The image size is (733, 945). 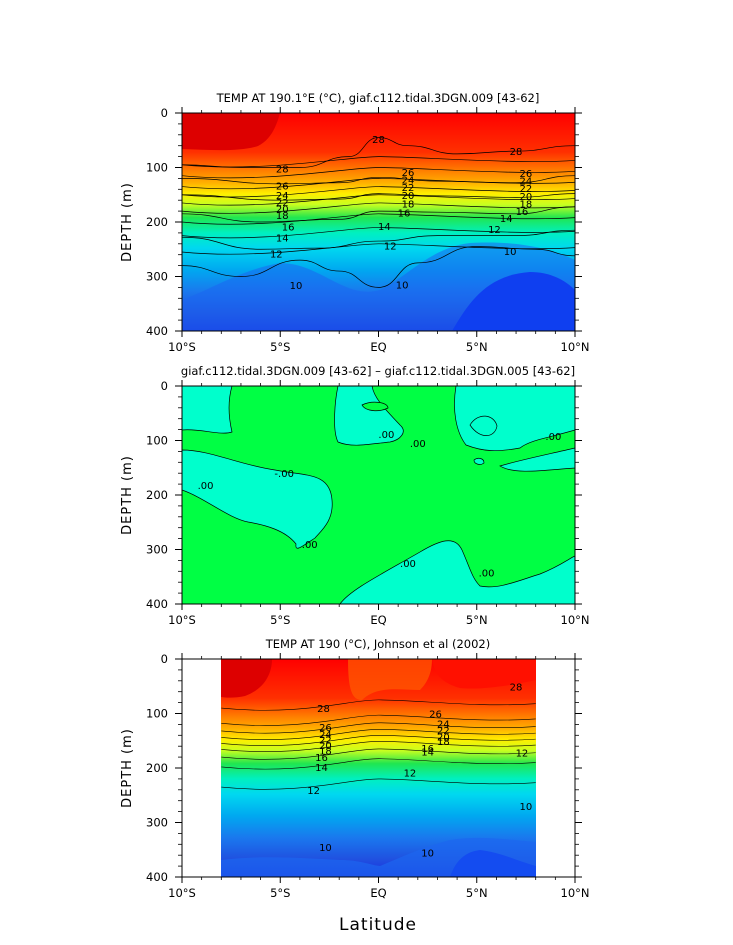 What do you see at coordinates (457, 572) in the screenshot?
I see `panel-2-region-bottom` at bounding box center [457, 572].